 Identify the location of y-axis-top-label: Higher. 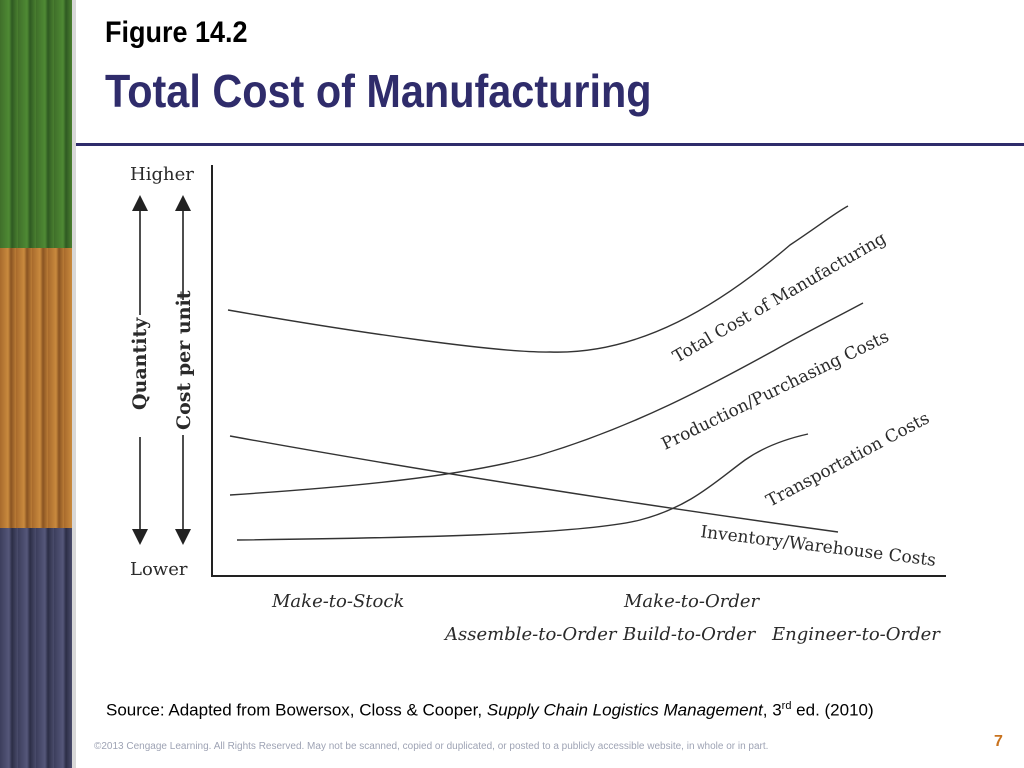
(162, 174).